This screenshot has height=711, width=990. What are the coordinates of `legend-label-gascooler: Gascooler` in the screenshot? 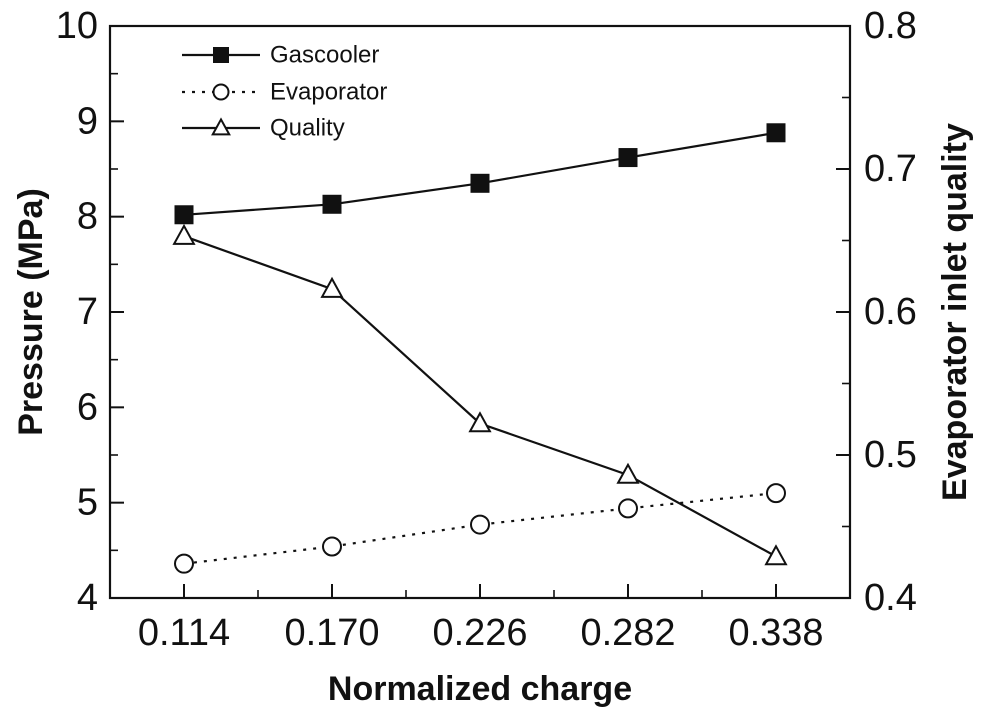 It's located at (324, 55).